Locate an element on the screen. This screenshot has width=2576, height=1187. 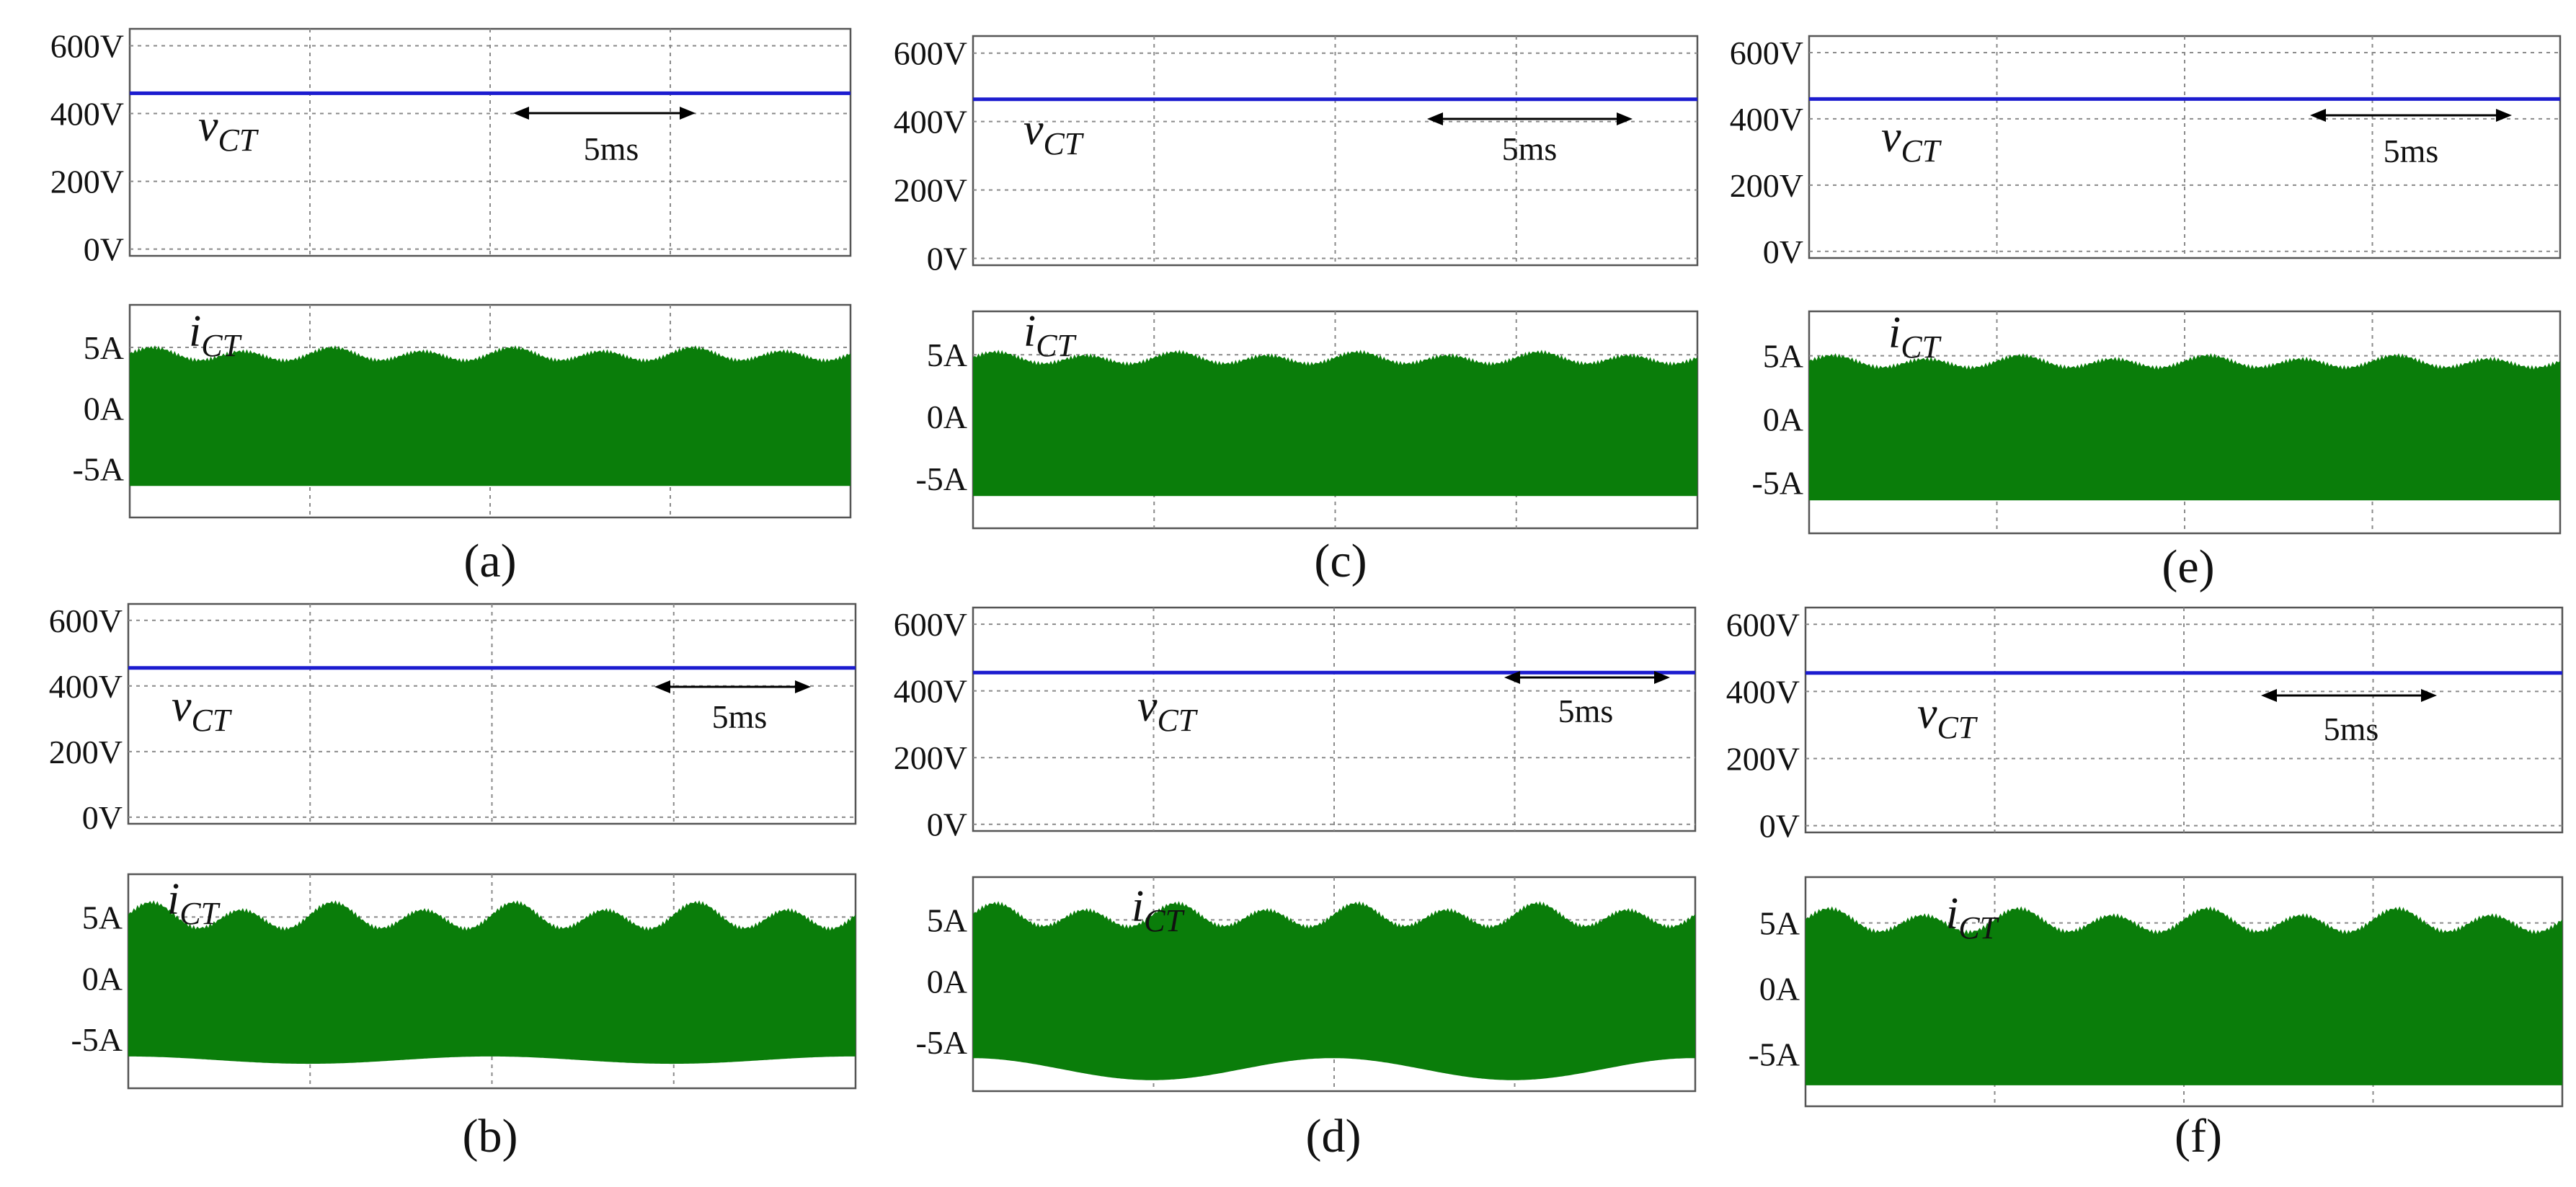
panel-caption: (c) is located at coordinates (1340, 561).